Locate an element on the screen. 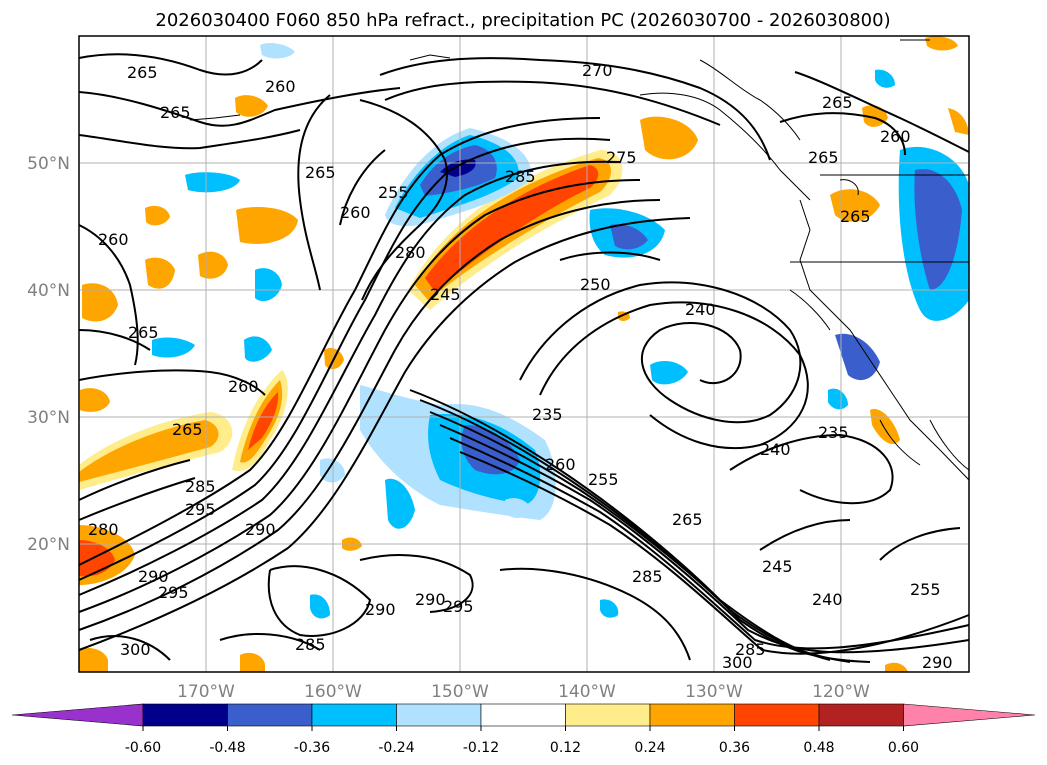 The height and width of the screenshot is (765, 1047). colorbar-tick-label: 0.36 is located at coordinates (734, 748).